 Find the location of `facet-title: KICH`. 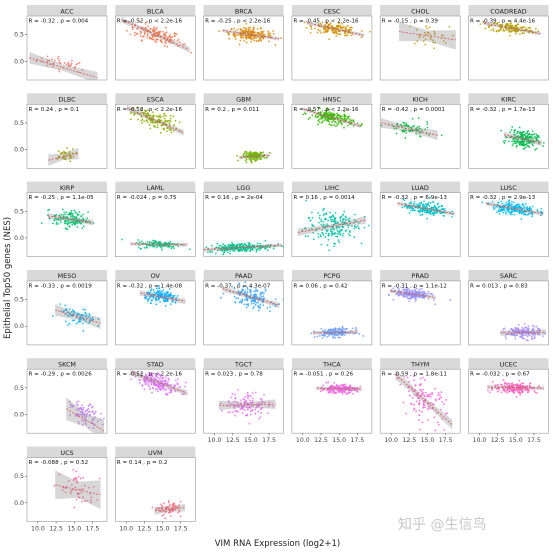

facet-title: KICH is located at coordinates (421, 100).